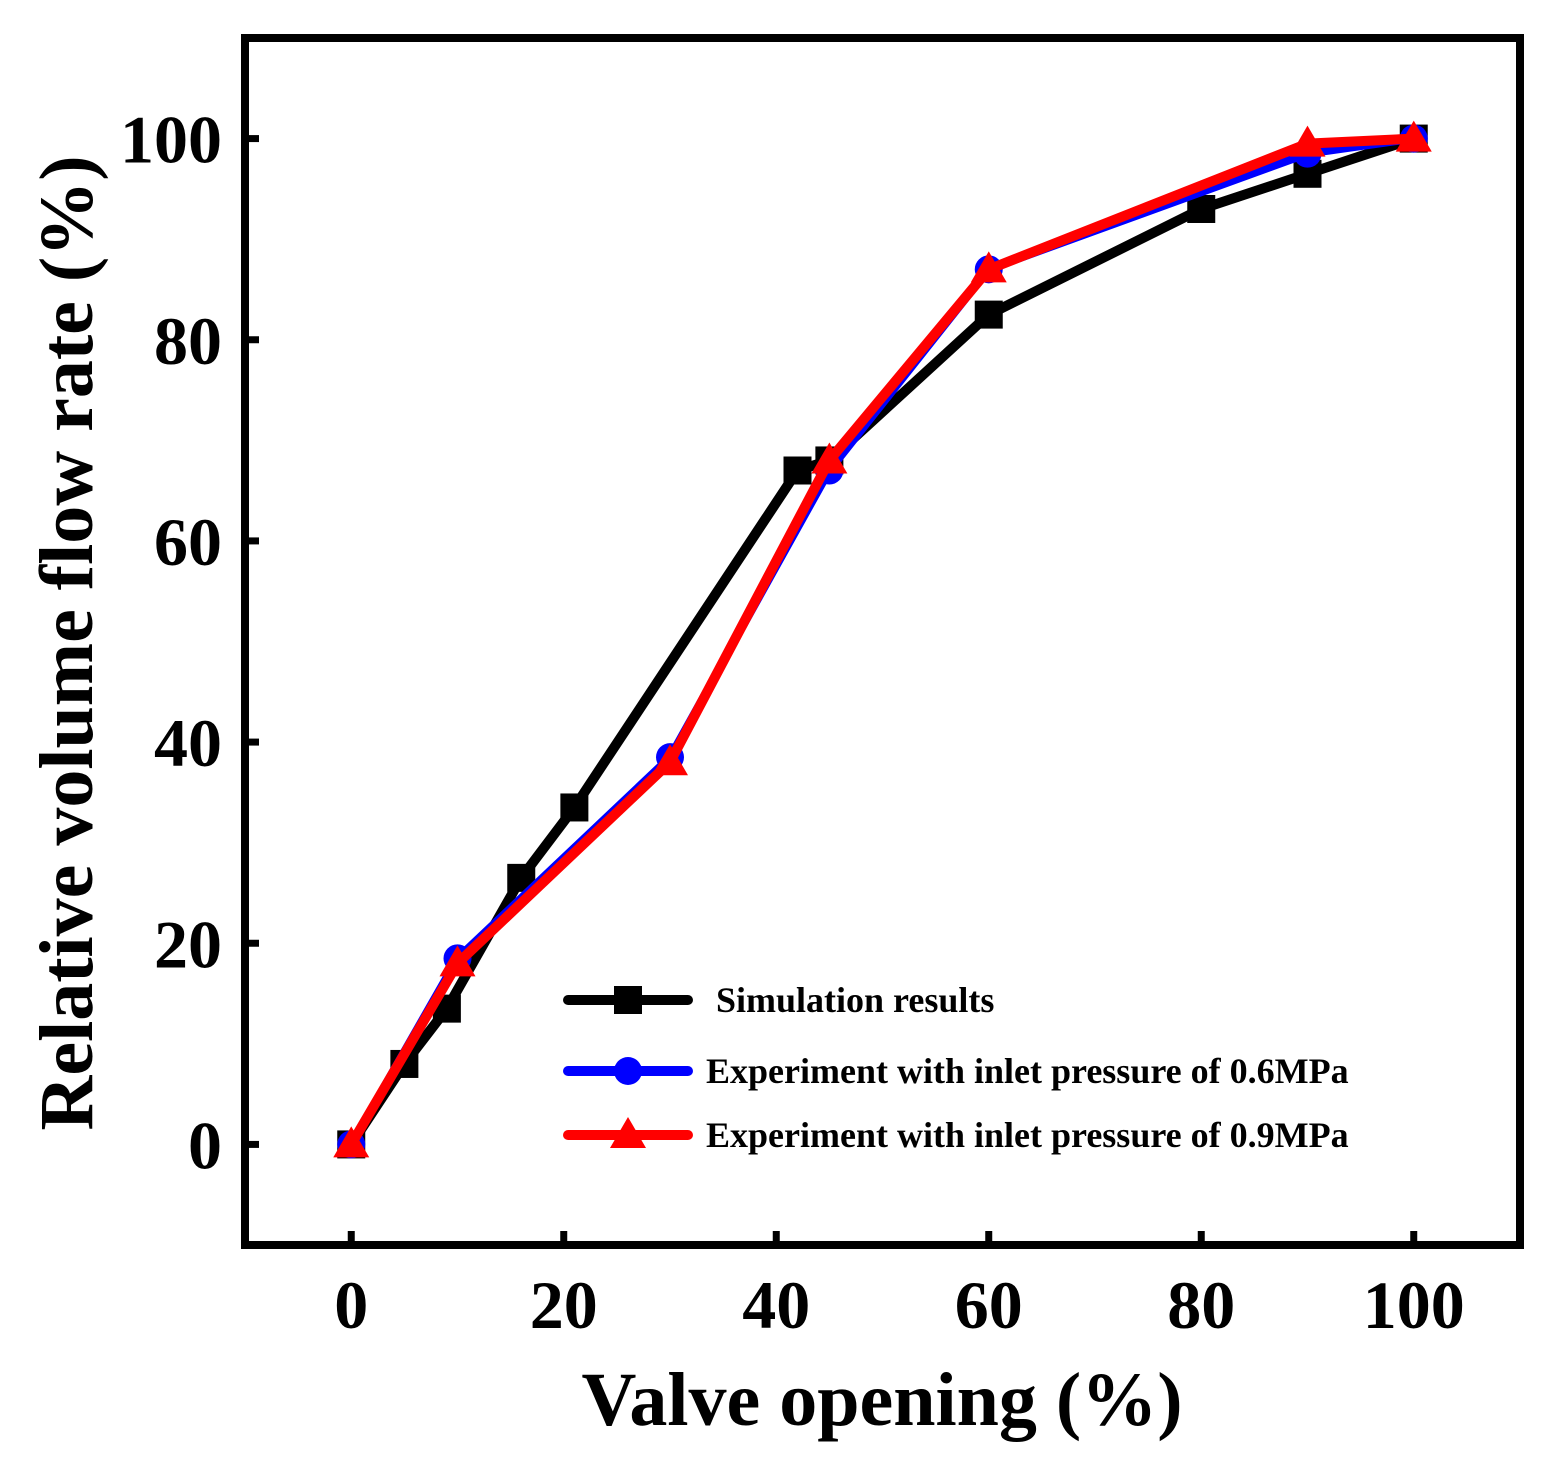 Image resolution: width=1550 pixels, height=1459 pixels. I want to click on legend-item: Experiment with inlet pressure of 0.9MPa, so click(956, 1135).